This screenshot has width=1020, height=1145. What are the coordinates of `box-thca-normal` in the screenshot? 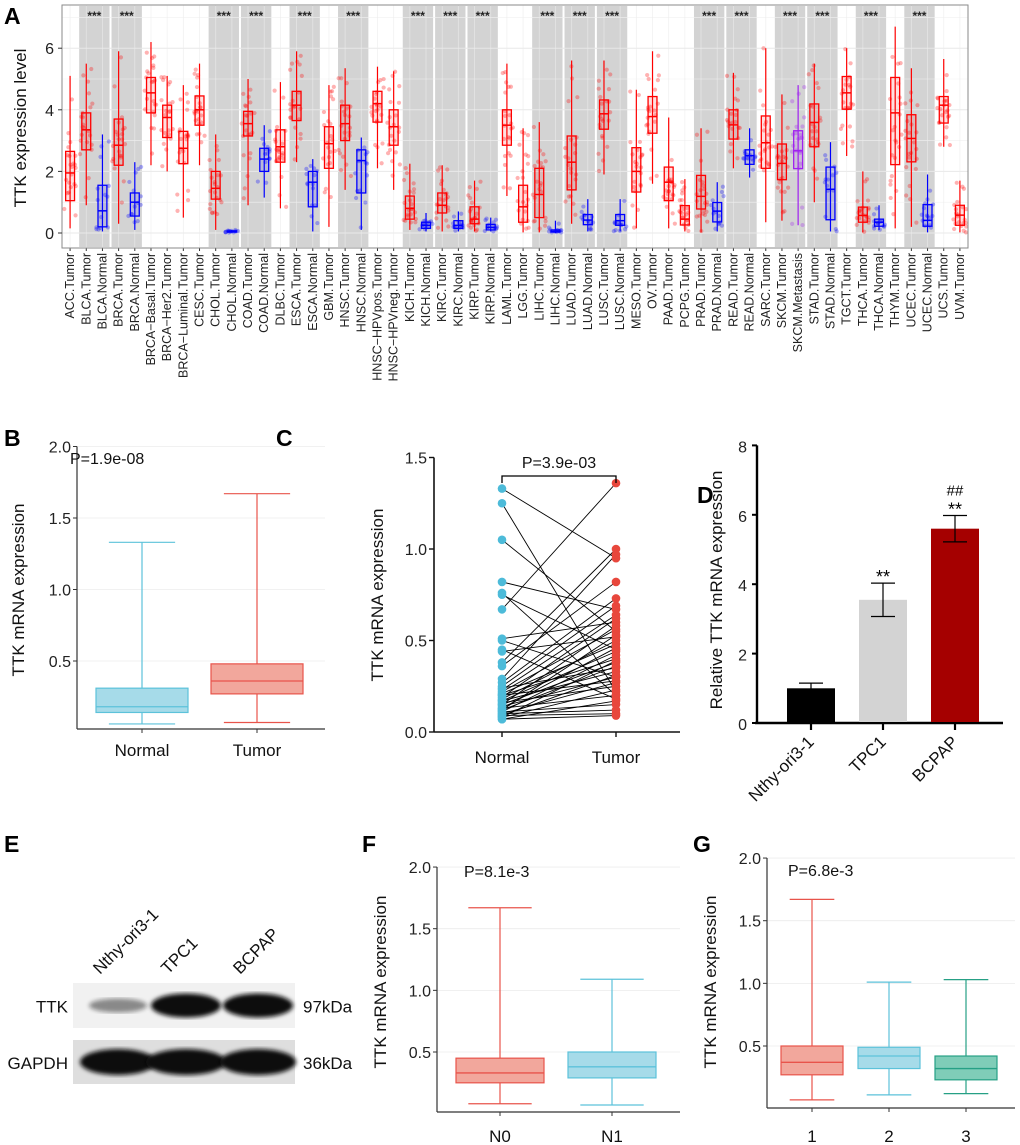 It's located at (879, 218).